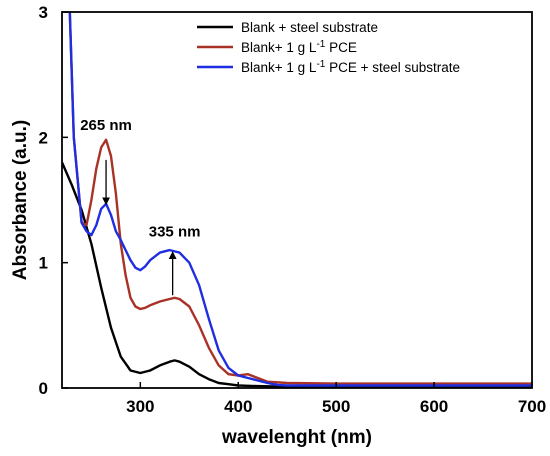  I want to click on y-tick-label: 0, so click(43, 388).